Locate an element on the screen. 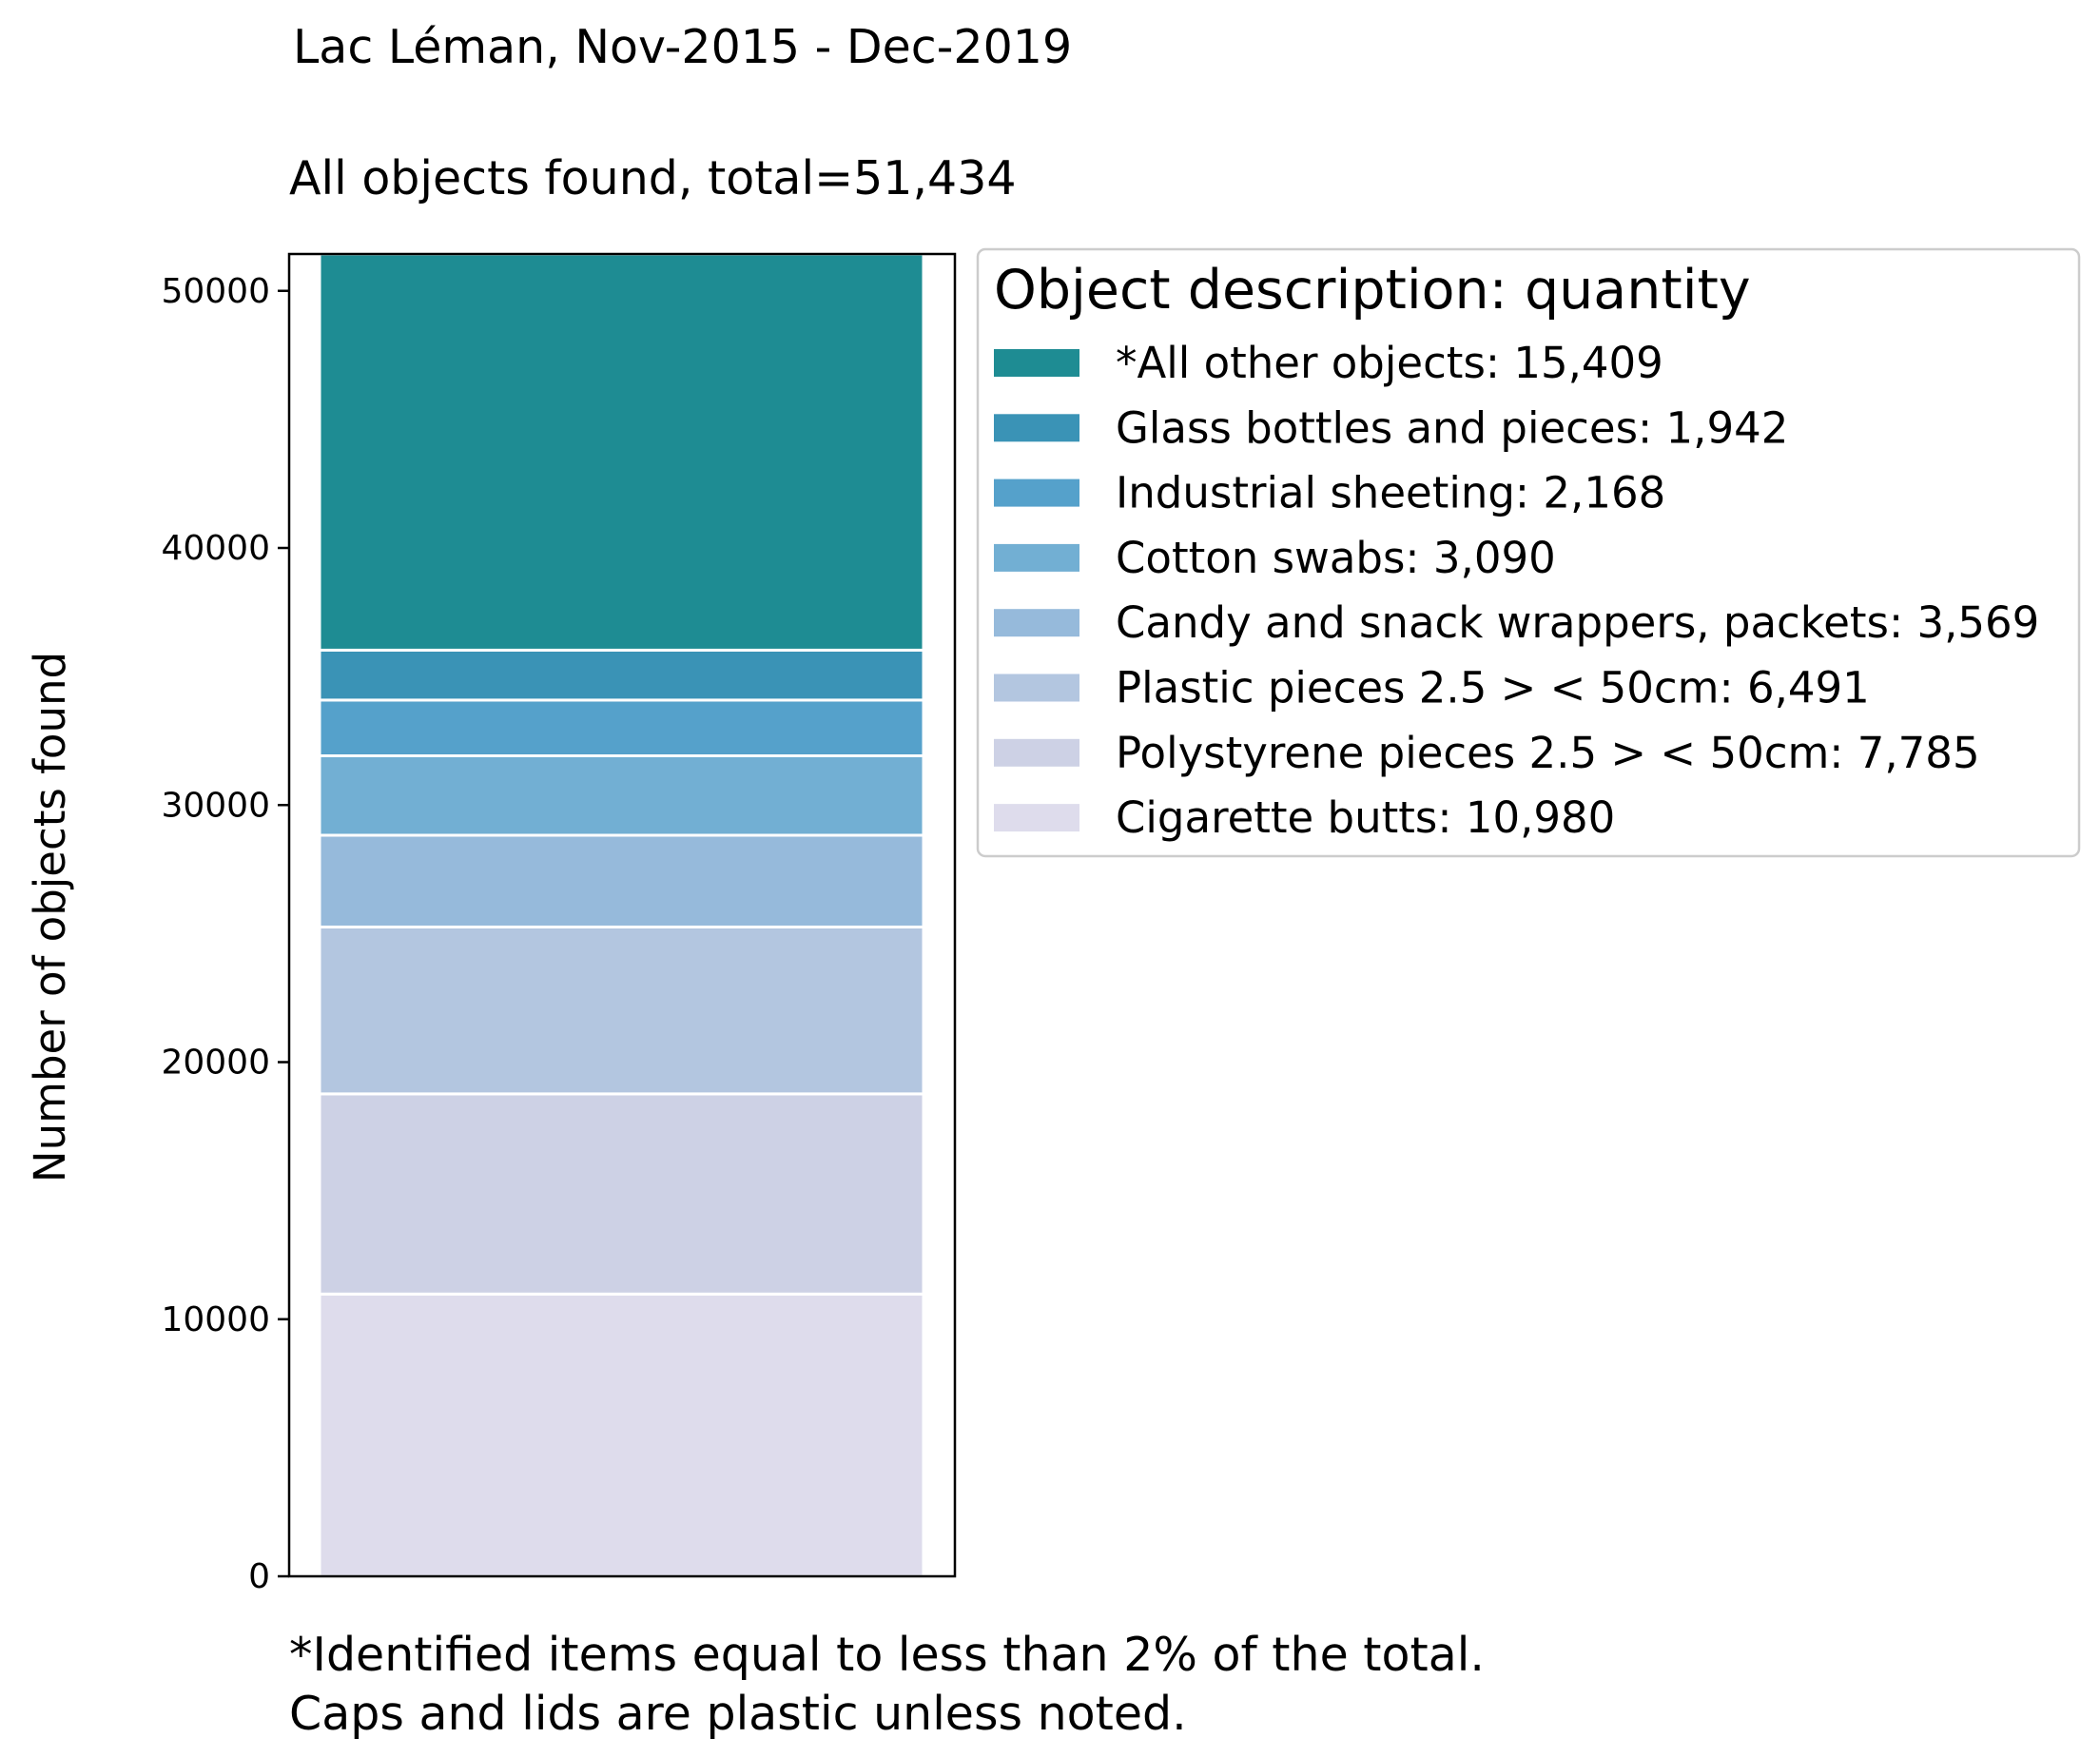 The height and width of the screenshot is (1758, 2100). bar-segment-all-other-objects is located at coordinates (621, 452).